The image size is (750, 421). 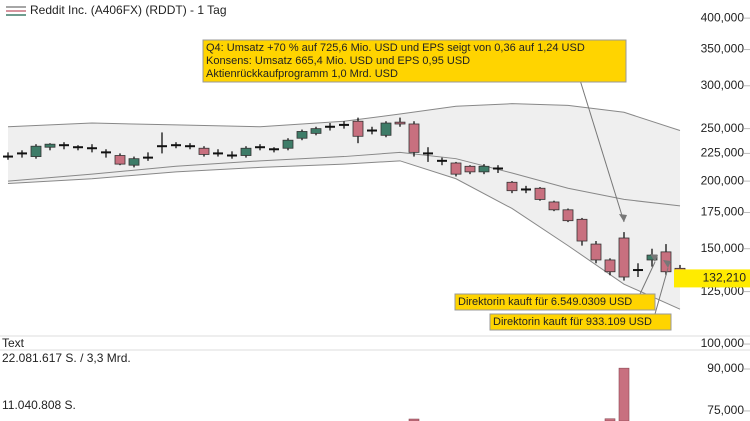 I want to click on y-tick-label: 75,000, so click(x=725, y=410).